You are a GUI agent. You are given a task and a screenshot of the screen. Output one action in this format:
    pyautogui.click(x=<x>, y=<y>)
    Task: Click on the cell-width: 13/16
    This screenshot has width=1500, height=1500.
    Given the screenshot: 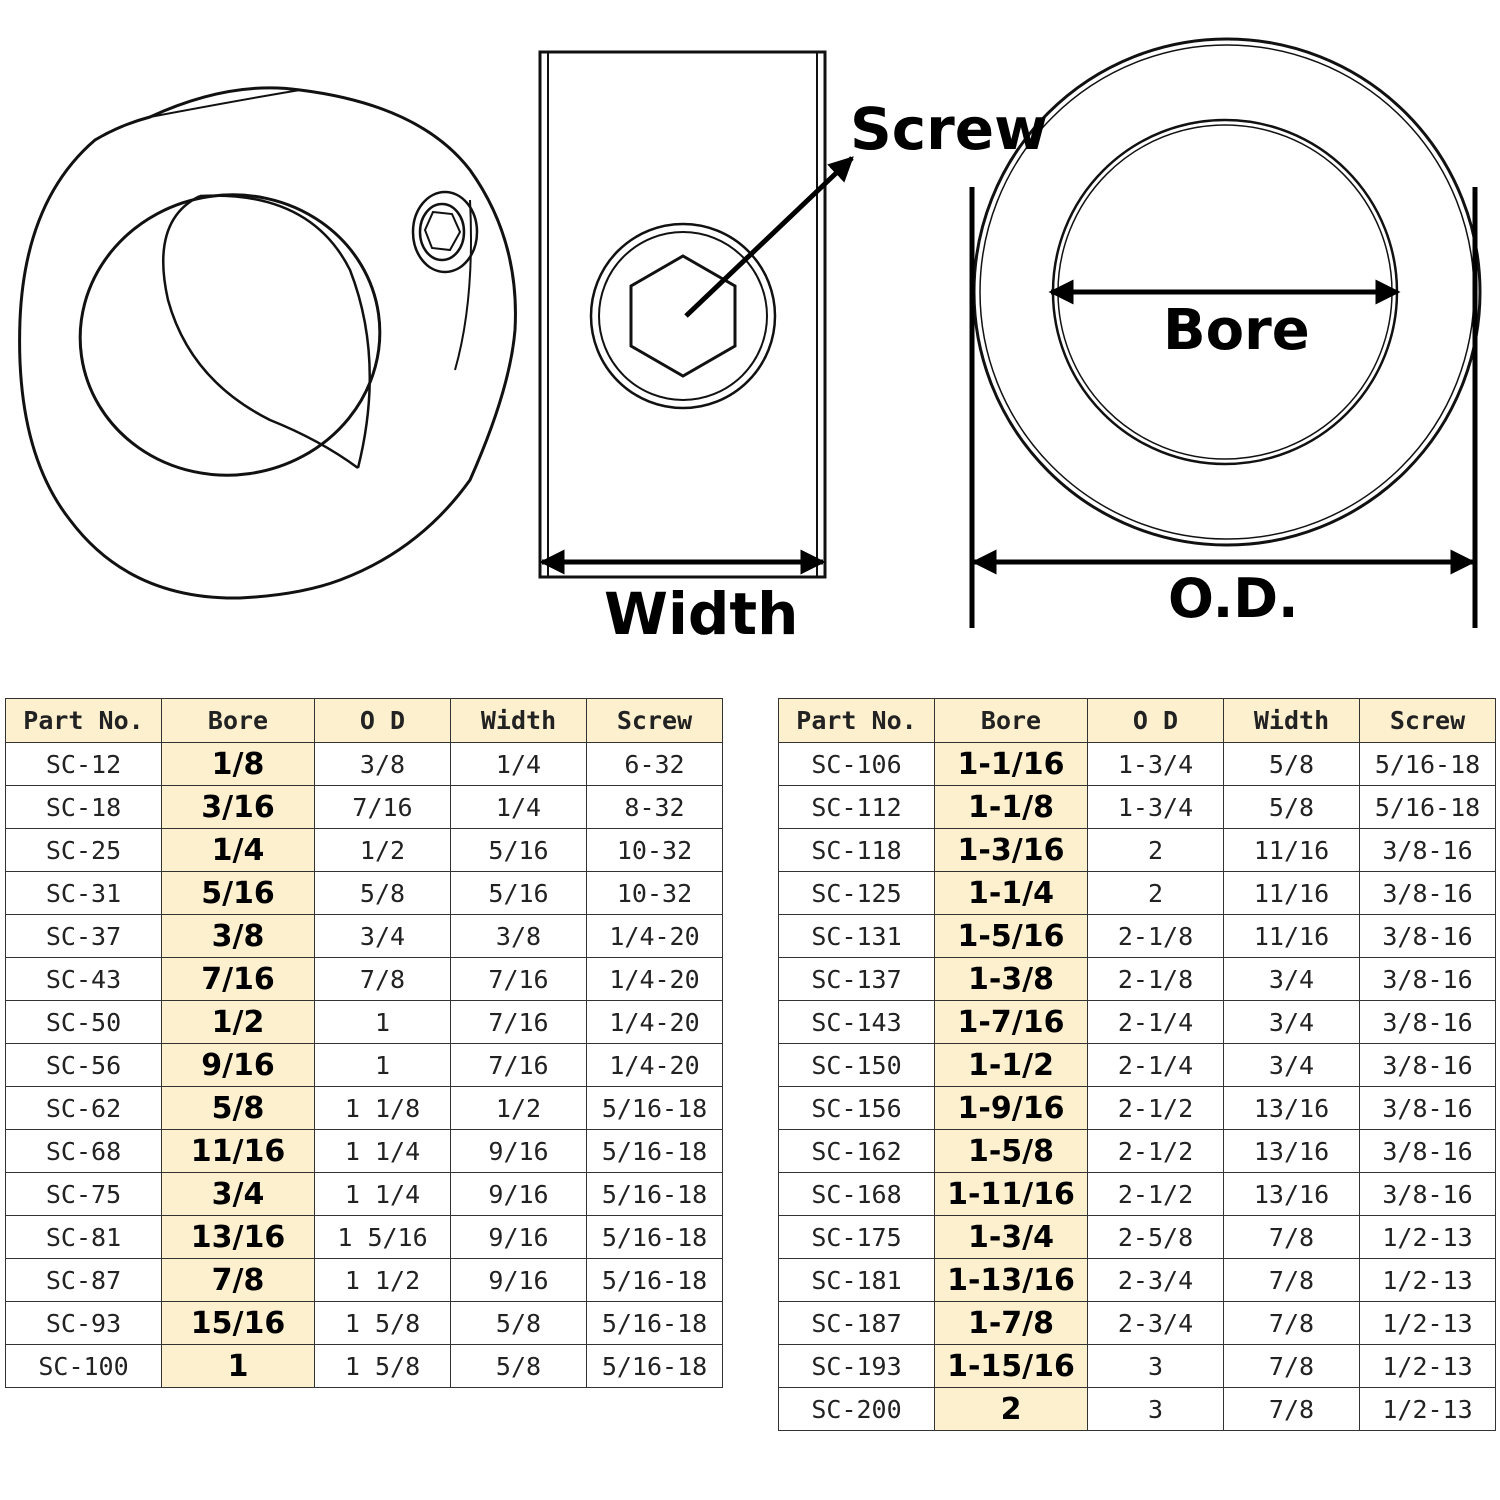 What is the action you would take?
    pyautogui.click(x=1291, y=1108)
    